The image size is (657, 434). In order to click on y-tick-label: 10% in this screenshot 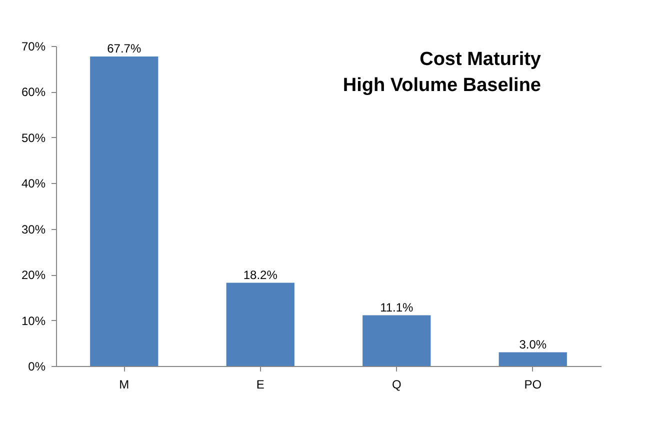, I will do `click(33, 321)`.